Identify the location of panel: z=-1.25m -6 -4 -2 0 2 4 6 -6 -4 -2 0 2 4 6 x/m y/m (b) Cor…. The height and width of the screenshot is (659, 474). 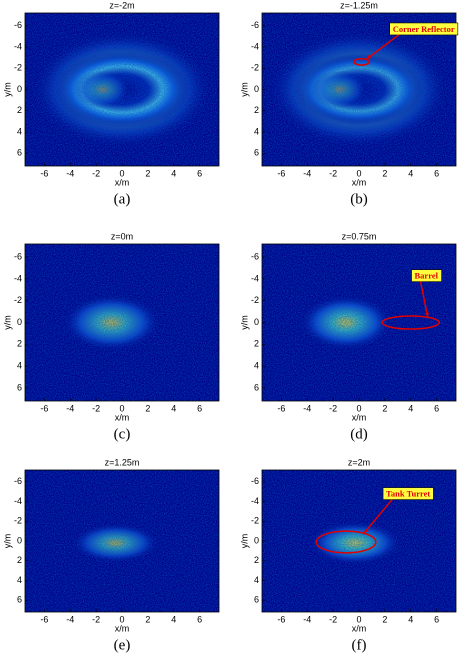
(349, 103).